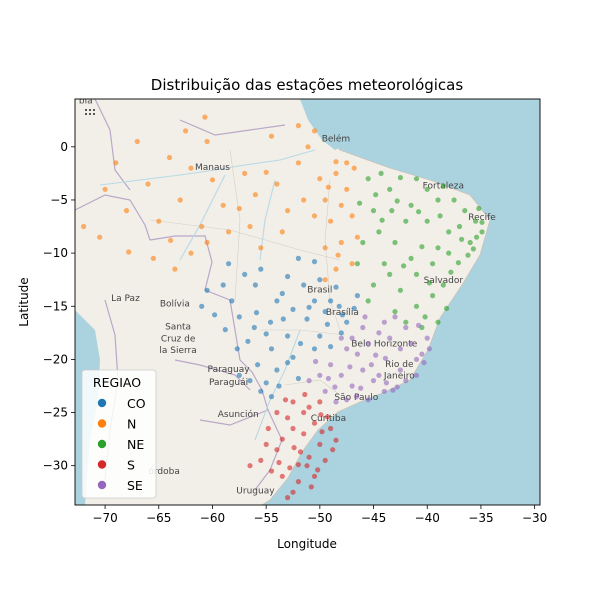 The height and width of the screenshot is (600, 600). Describe the element at coordinates (202, 217) in the screenshot. I see `river-madeira` at that location.